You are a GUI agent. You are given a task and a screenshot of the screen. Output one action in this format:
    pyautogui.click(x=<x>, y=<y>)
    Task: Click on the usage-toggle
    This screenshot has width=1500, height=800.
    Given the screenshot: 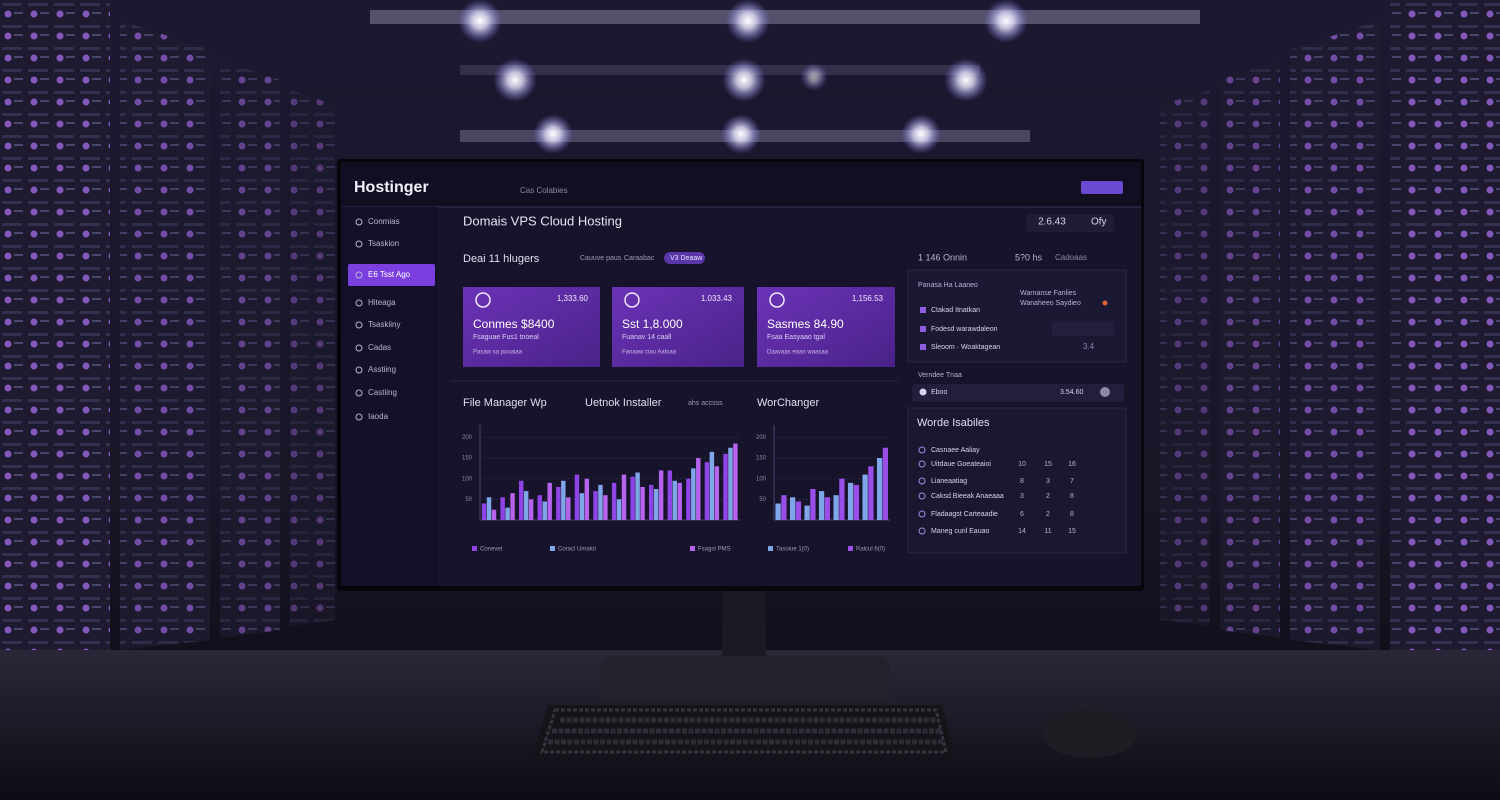 What is the action you would take?
    pyautogui.click(x=1105, y=392)
    